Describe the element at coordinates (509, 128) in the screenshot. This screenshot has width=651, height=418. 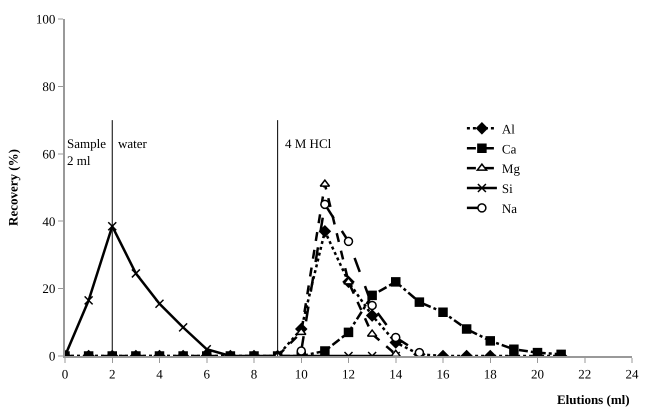
I see `legend-label: Al` at that location.